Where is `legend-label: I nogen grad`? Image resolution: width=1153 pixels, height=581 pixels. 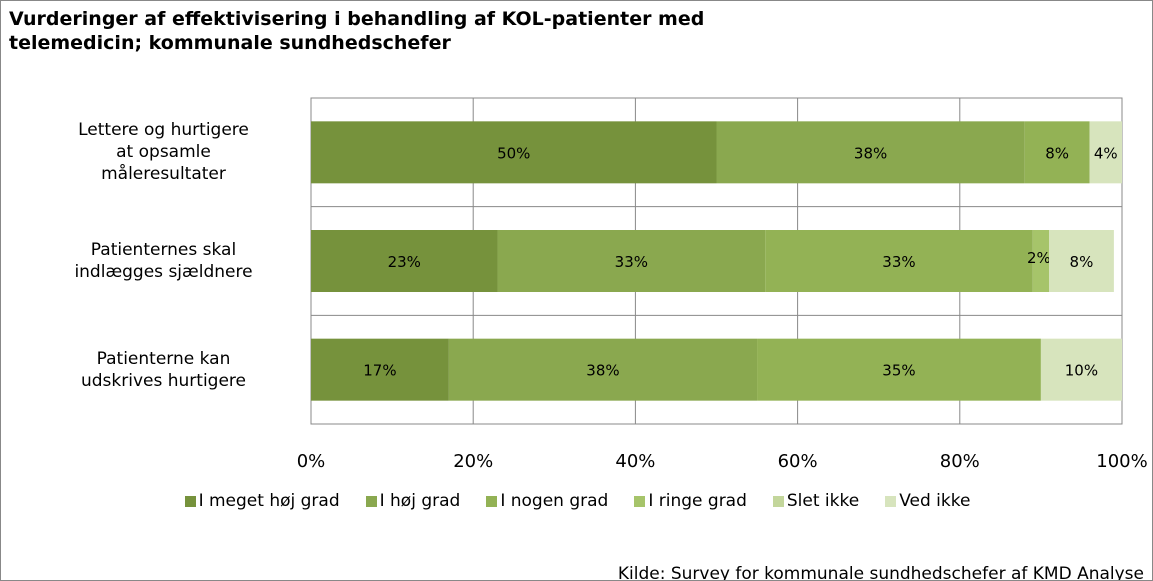
legend-label: I nogen grad is located at coordinates (554, 501).